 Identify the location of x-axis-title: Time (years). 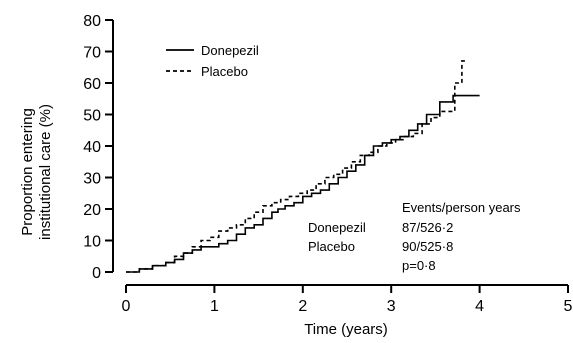
(346, 329).